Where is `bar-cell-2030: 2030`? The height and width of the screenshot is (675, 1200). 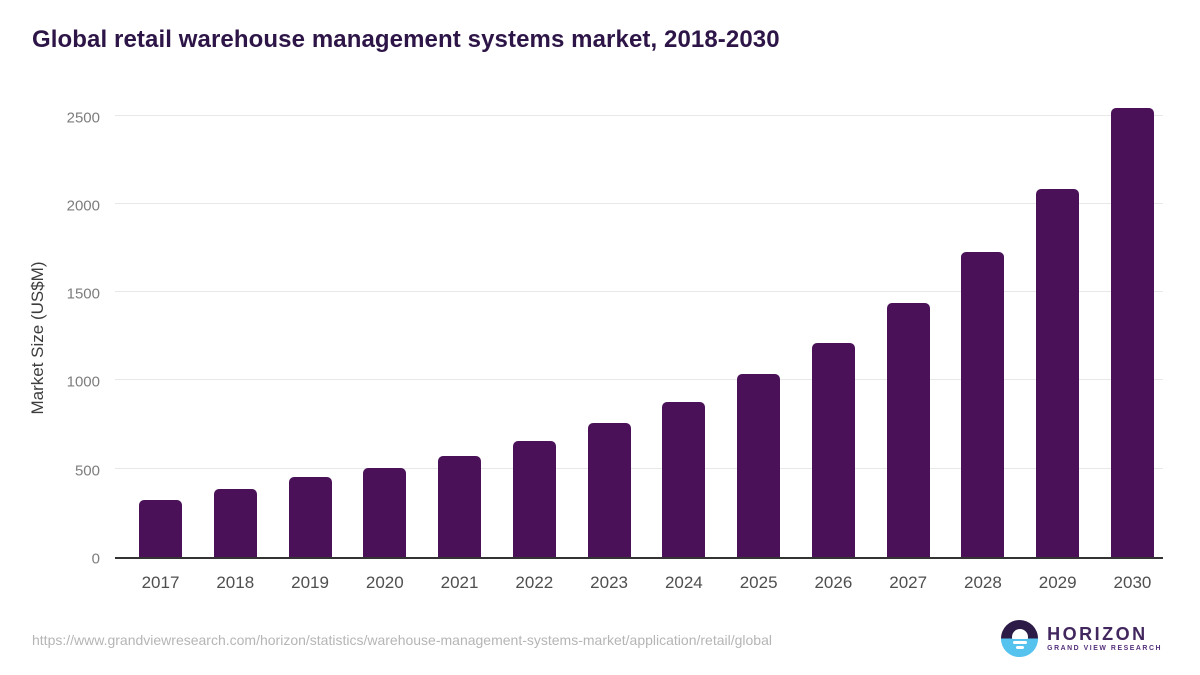
bar-cell-2030: 2030 is located at coordinates (1132, 345).